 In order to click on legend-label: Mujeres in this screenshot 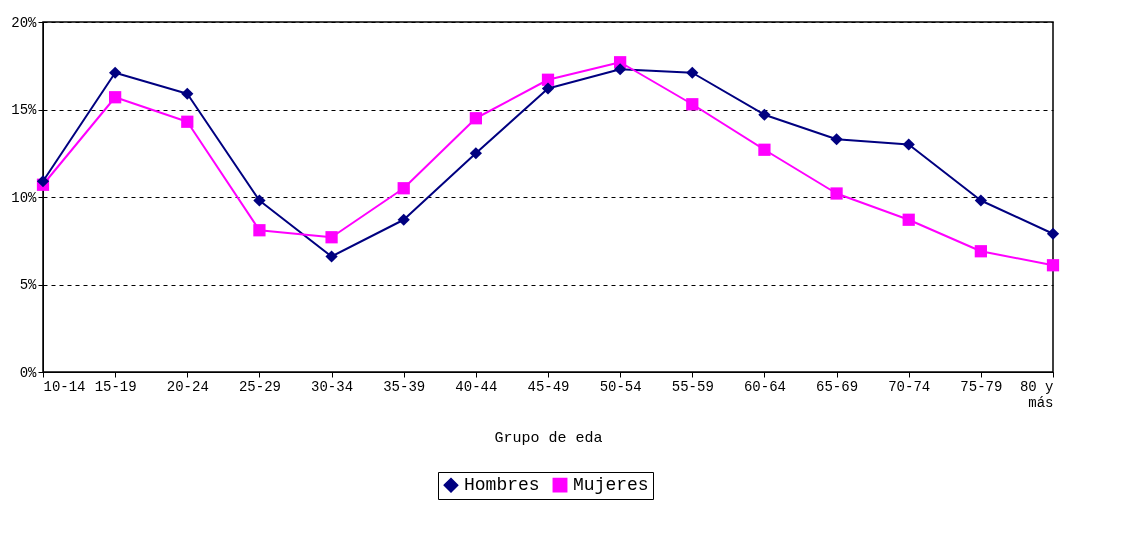, I will do `click(611, 485)`.